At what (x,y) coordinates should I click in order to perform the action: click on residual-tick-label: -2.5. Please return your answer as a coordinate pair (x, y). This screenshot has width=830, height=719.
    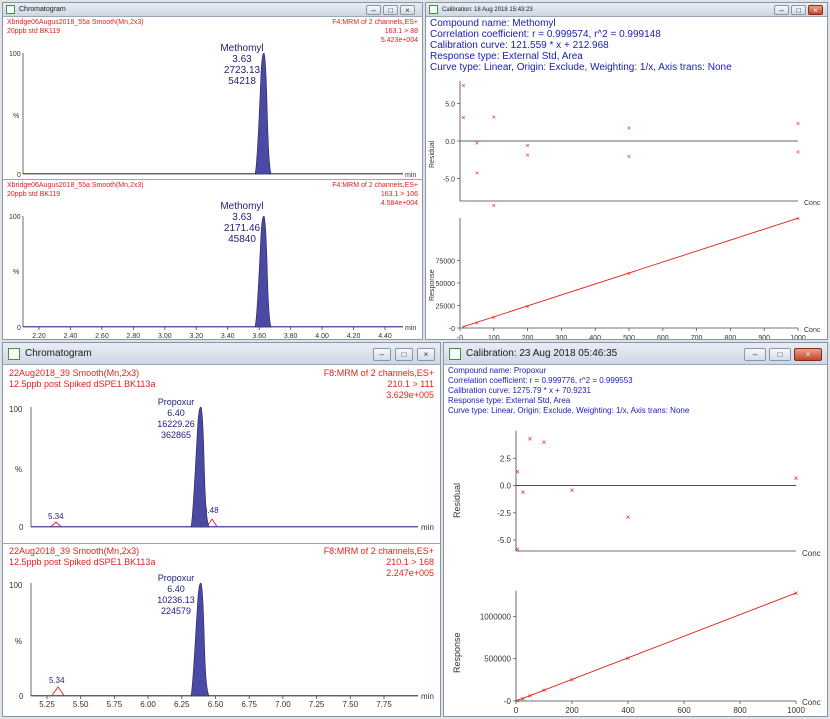
    Looking at the image, I should click on (504, 513).